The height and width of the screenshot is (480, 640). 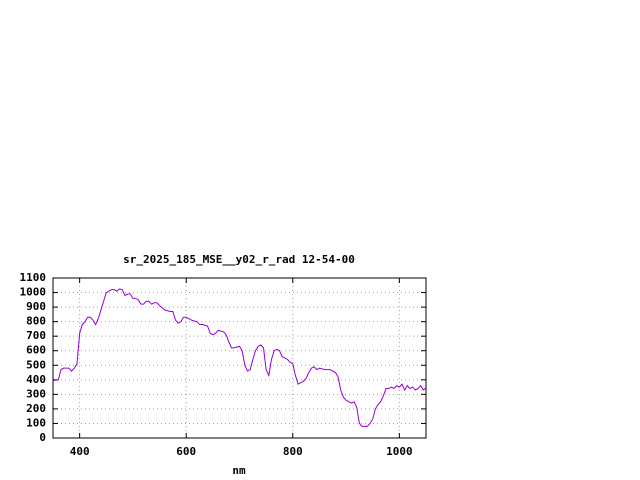 I want to click on y-tick-label: 500, so click(x=36, y=364).